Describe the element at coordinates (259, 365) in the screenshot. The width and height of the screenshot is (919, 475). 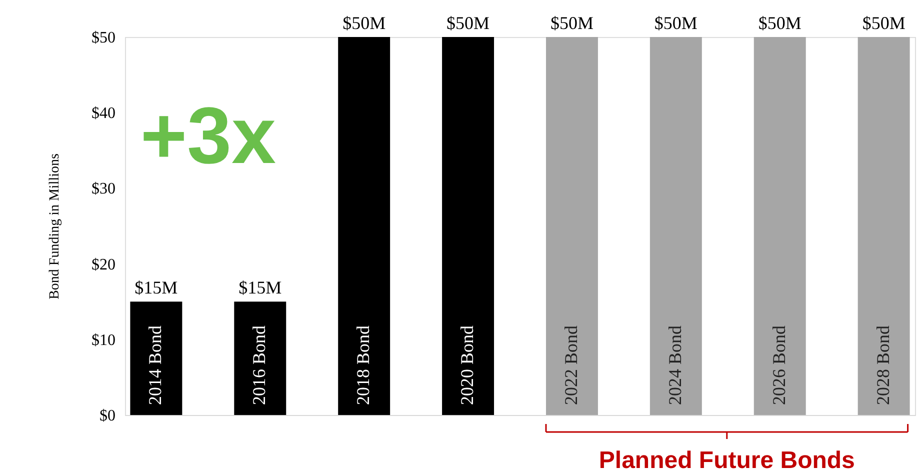
I see `x-tick-label: 2016 Bond` at that location.